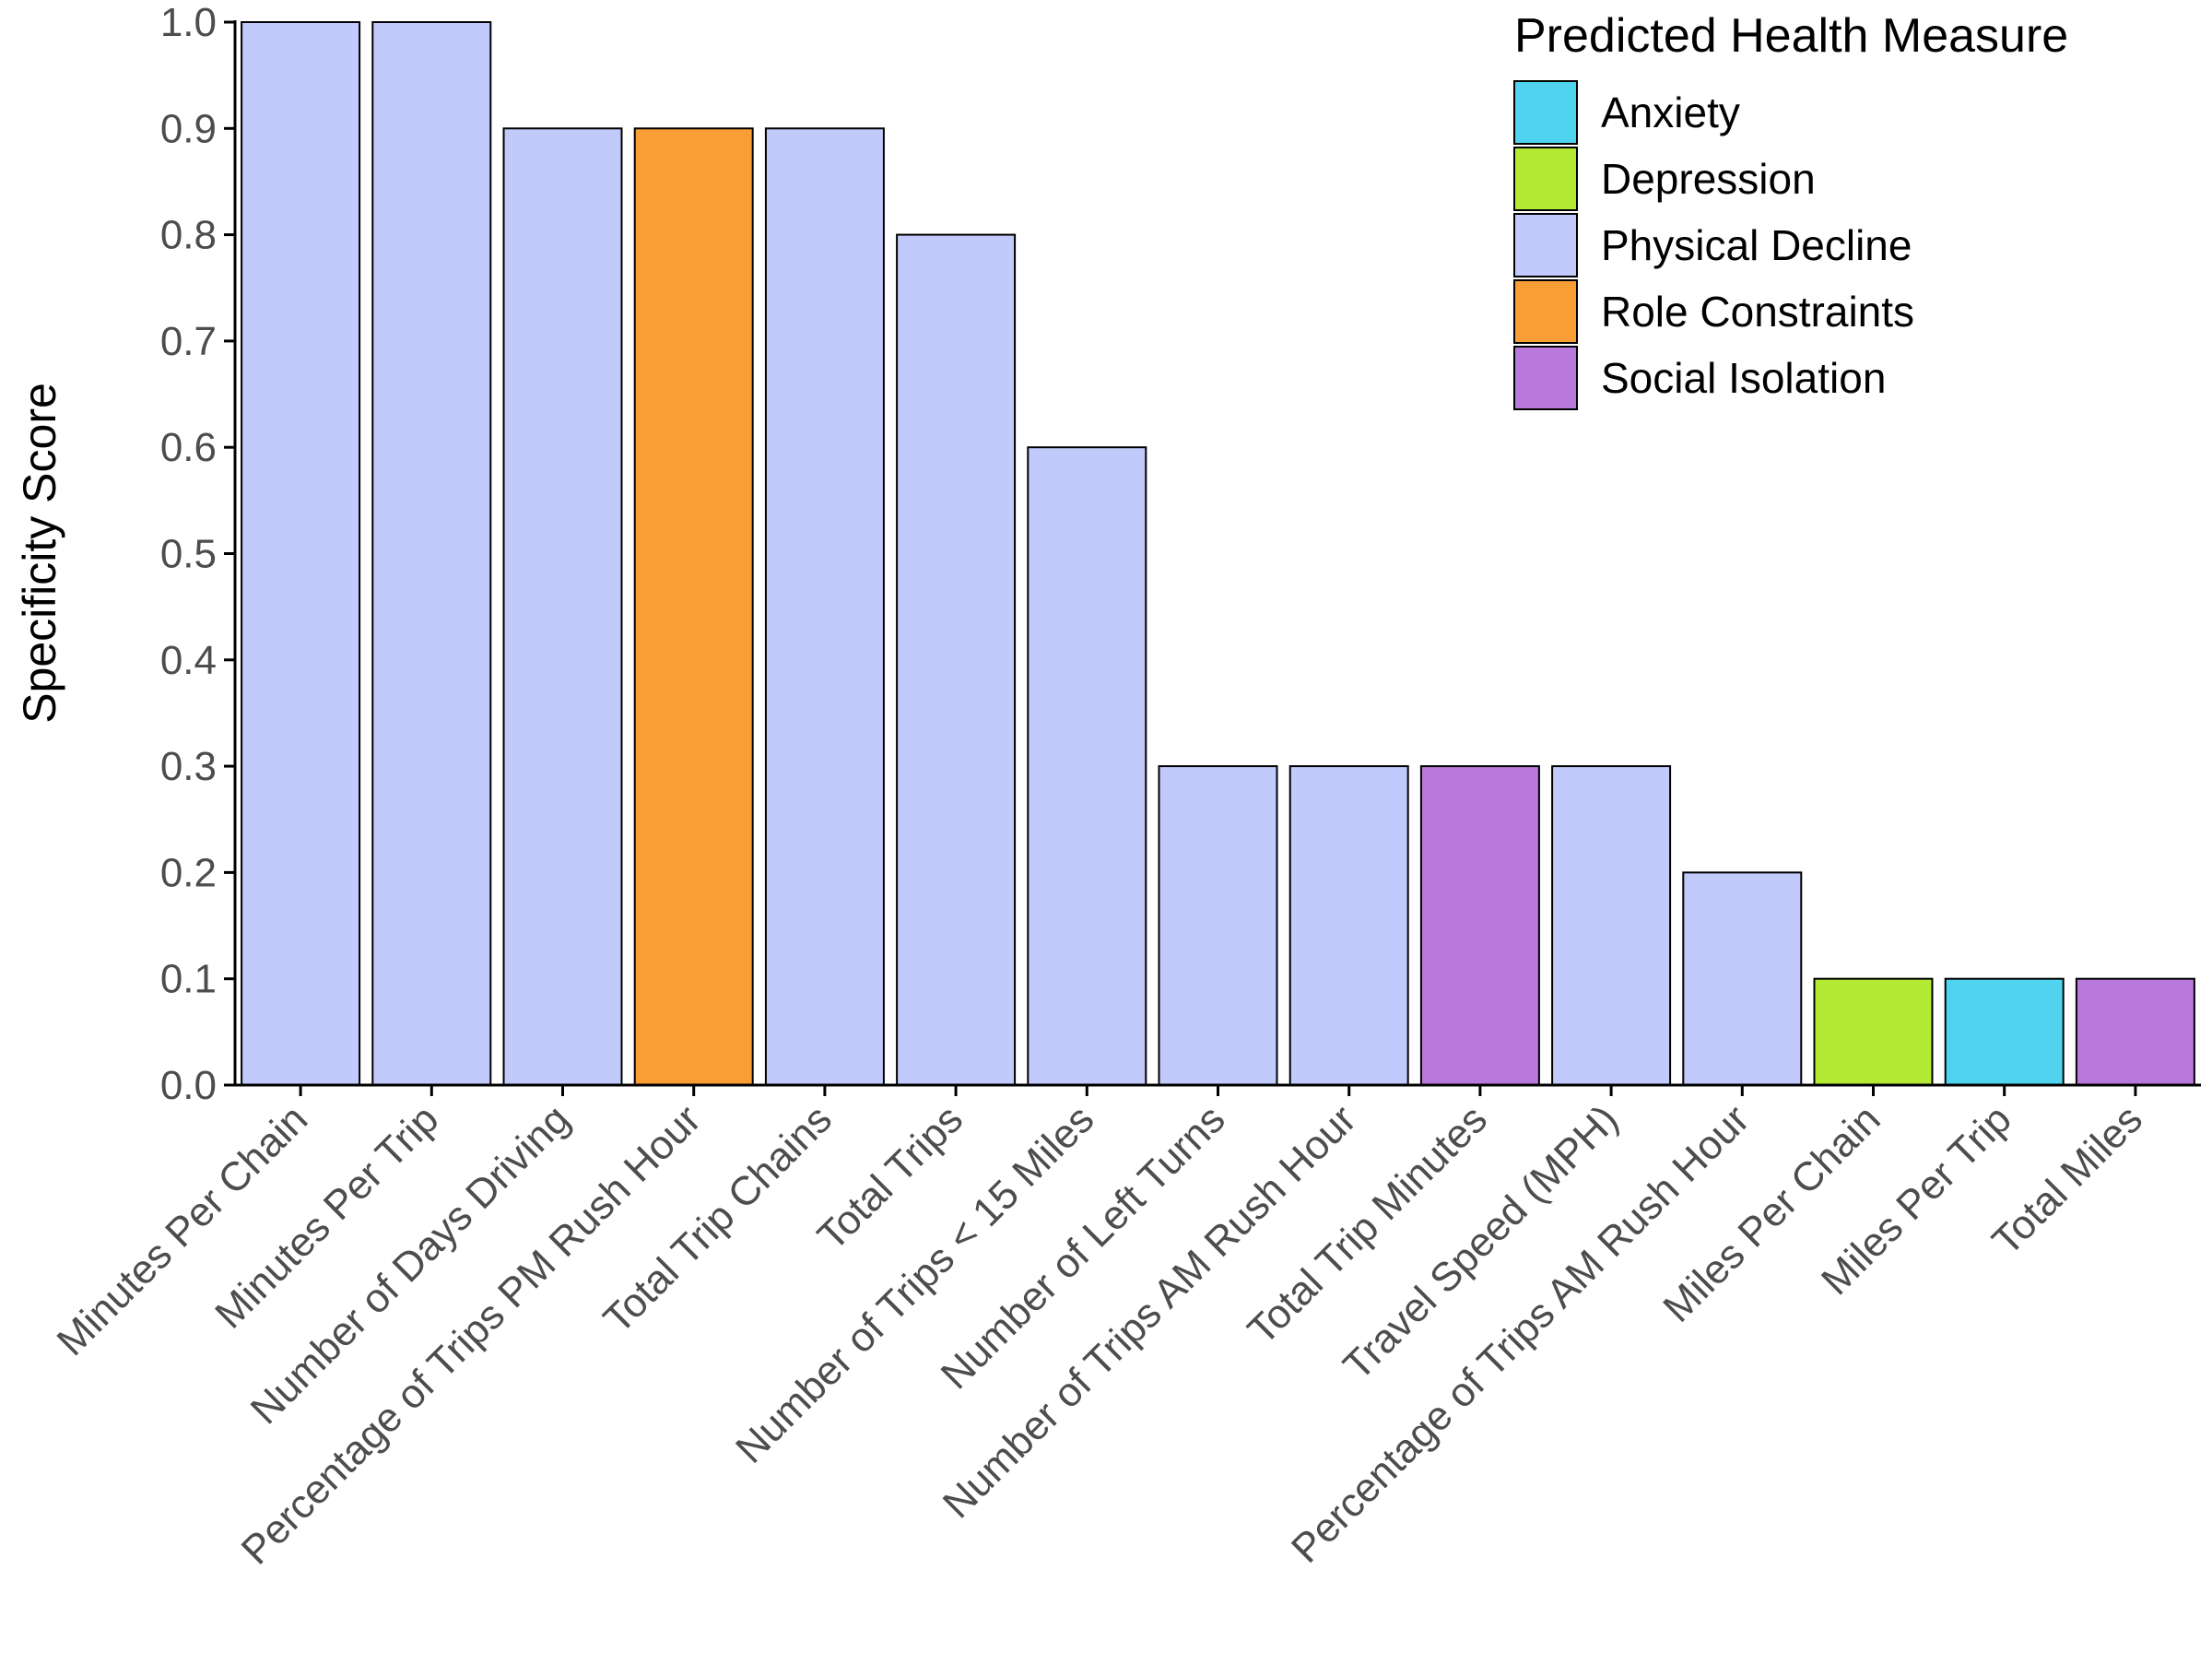 The height and width of the screenshot is (1664, 2212). Describe the element at coordinates (188, 554) in the screenshot. I see `y-tick-label: 0.5` at that location.